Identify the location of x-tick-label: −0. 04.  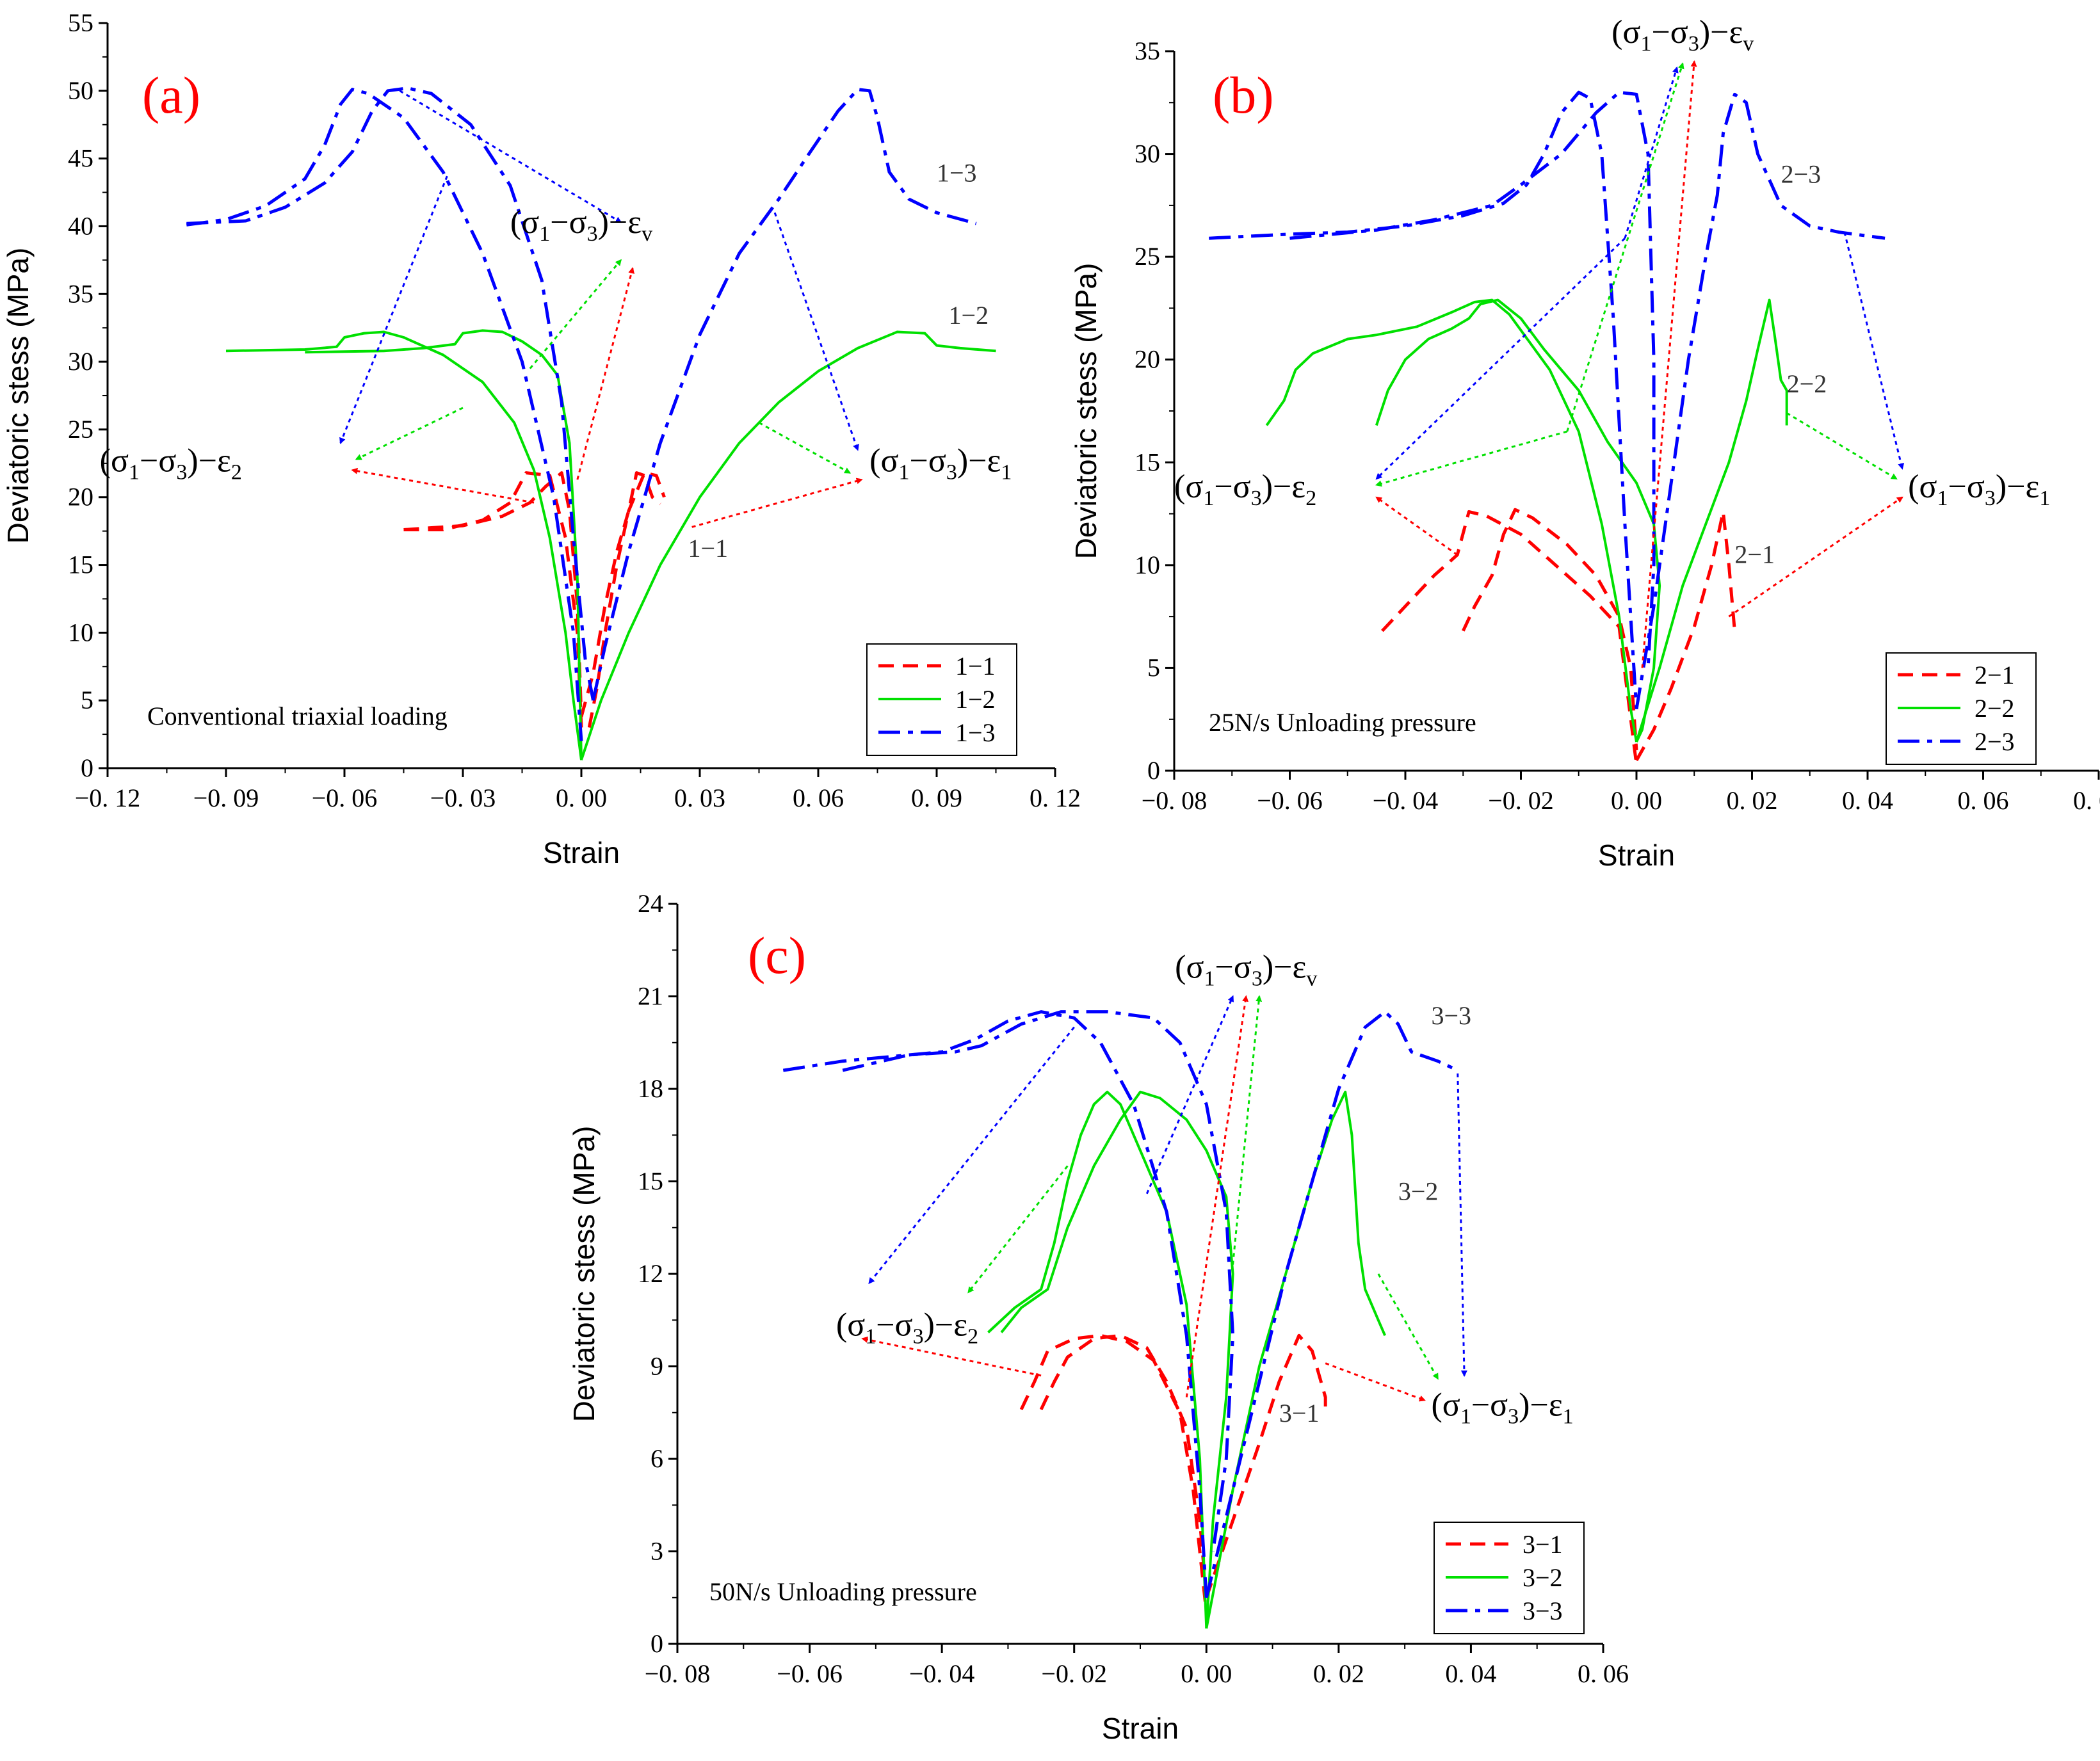
(1406, 800).